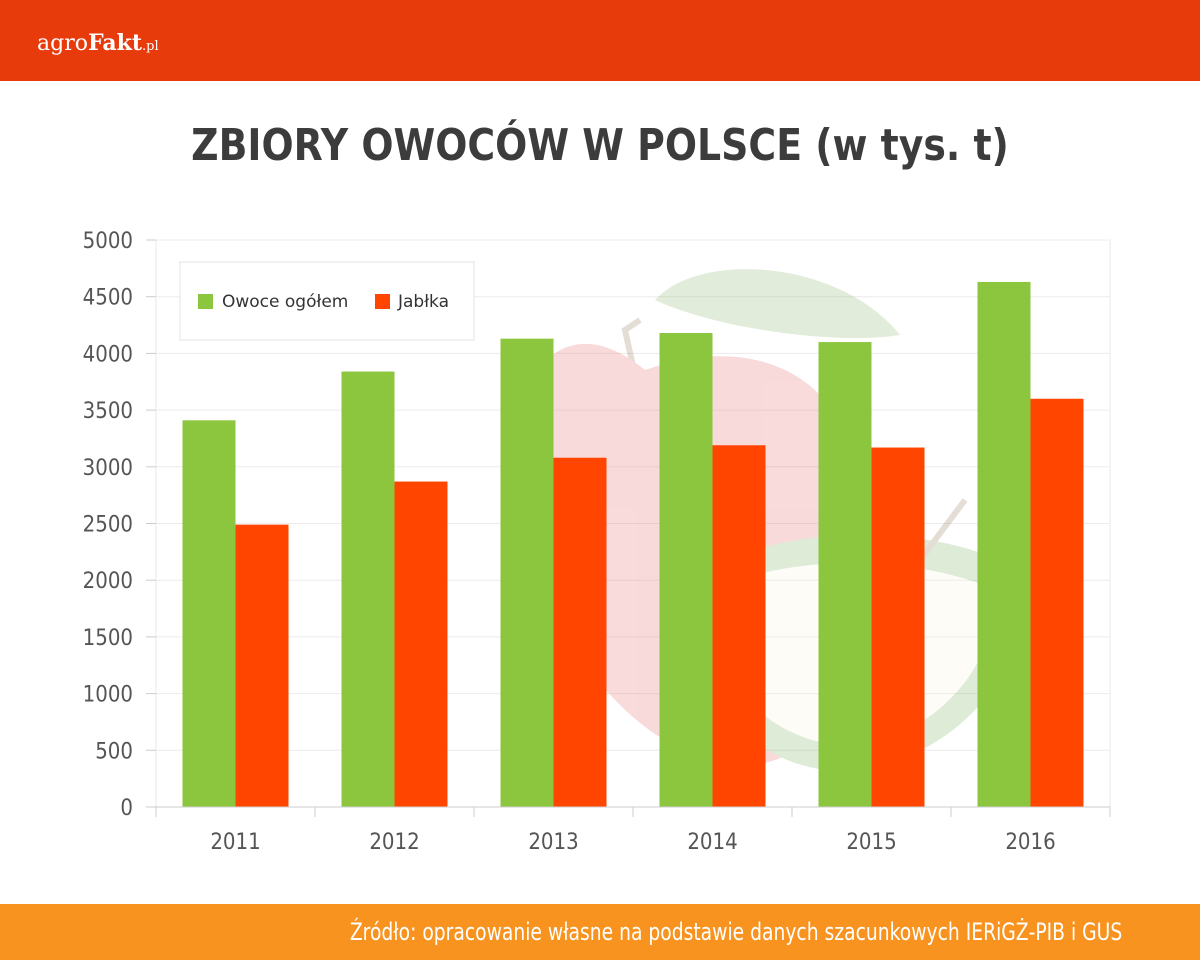 This screenshot has height=960, width=1200. Describe the element at coordinates (712, 842) in the screenshot. I see `x-tick-label: 2014` at that location.